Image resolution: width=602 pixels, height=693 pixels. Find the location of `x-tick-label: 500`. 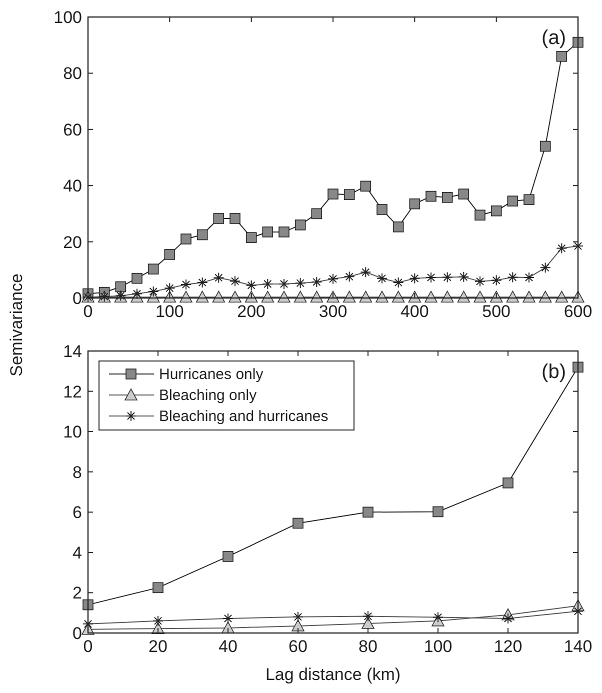

x-tick-label: 500 is located at coordinates (496, 311).